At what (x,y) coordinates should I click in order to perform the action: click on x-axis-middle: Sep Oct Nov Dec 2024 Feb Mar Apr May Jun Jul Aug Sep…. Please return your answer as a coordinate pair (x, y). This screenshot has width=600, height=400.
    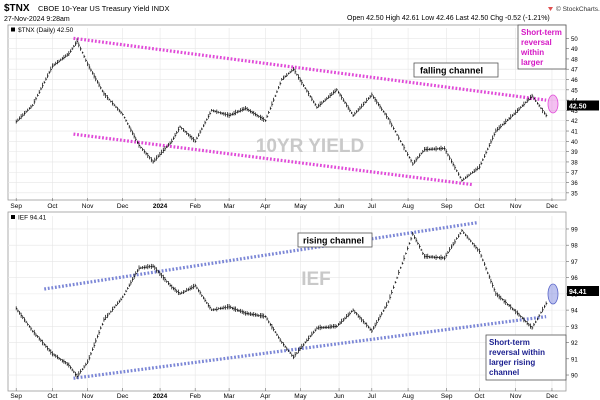
    Looking at the image, I should click on (284, 204).